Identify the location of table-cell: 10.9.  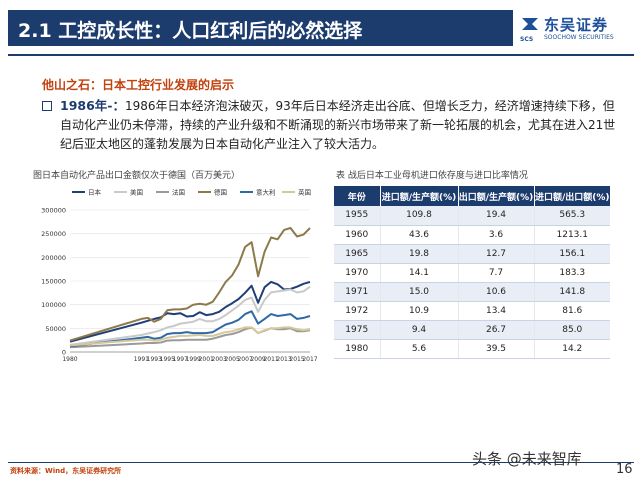
(419, 311).